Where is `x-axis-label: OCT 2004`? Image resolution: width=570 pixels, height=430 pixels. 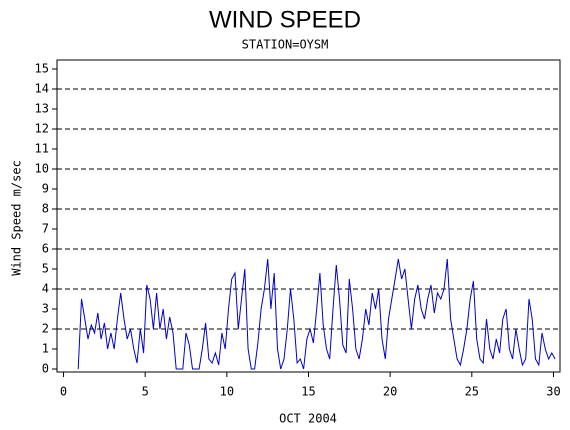
x-axis-label: OCT 2004 is located at coordinates (308, 419).